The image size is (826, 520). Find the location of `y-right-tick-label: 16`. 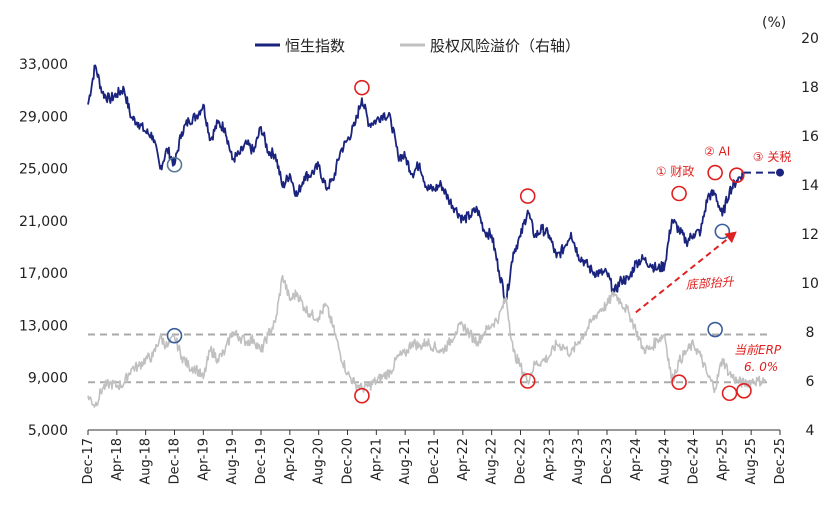

y-right-tick-label: 16 is located at coordinates (810, 137).